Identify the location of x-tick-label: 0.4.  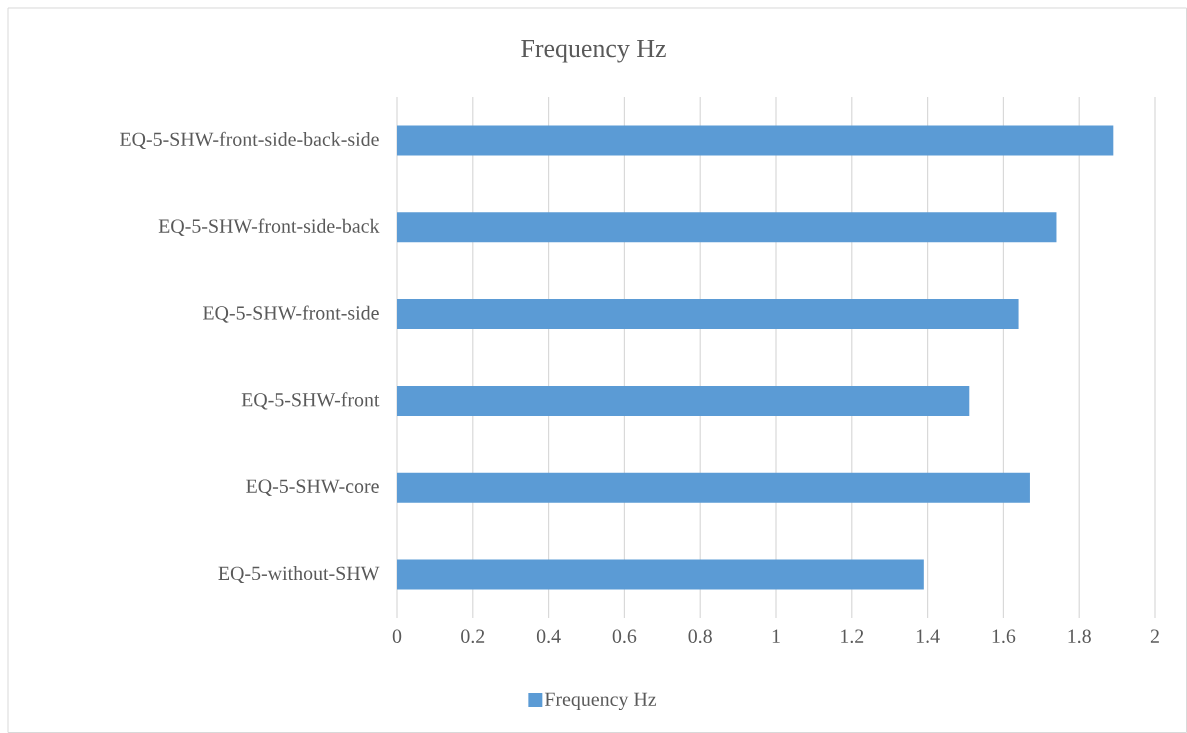
(548, 636).